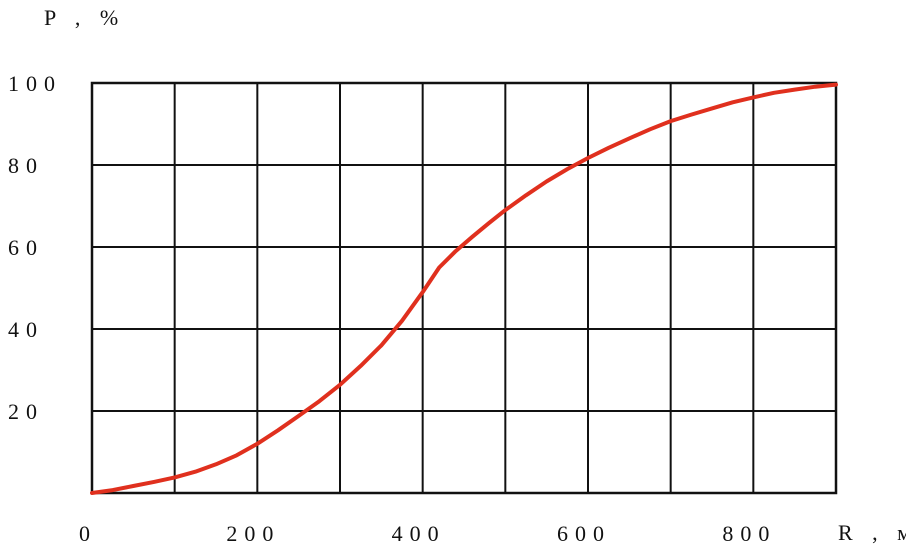 This screenshot has height=552, width=906. I want to click on x-tick-label: 400, so click(419, 533).